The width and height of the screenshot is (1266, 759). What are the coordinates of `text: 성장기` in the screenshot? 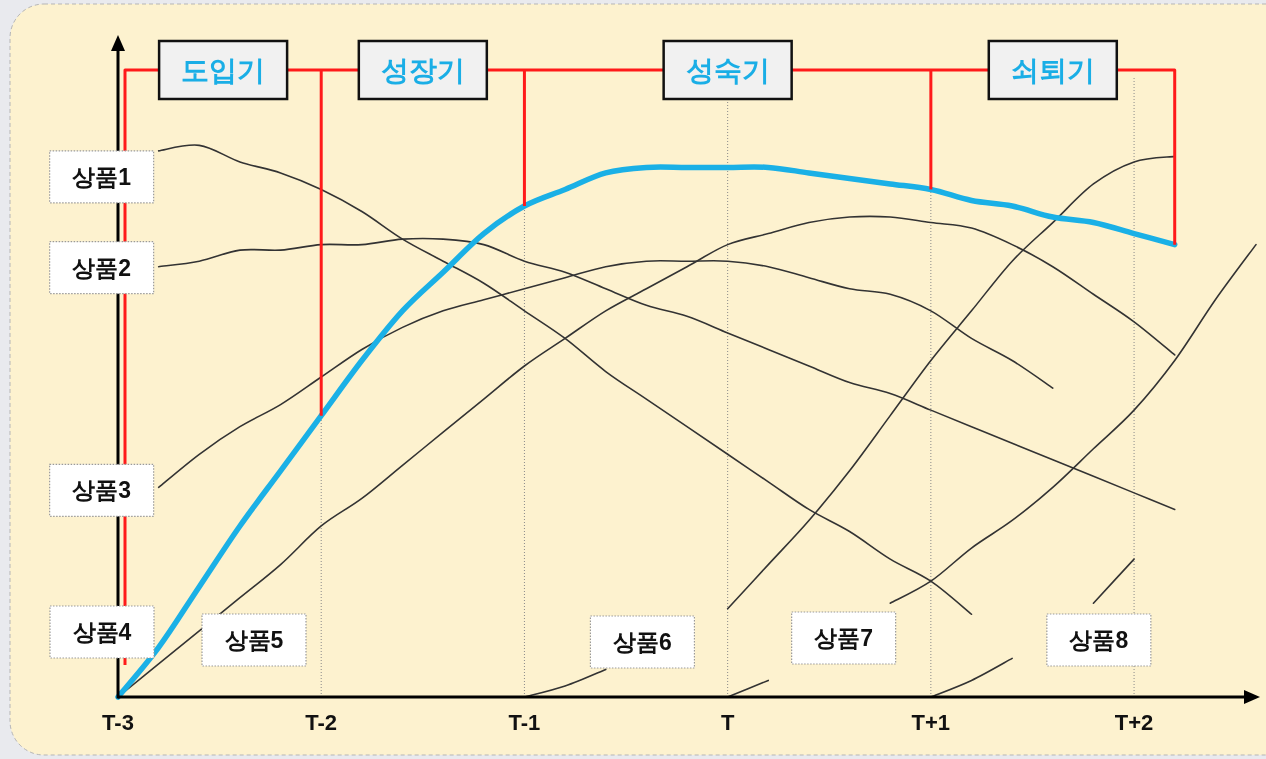 It's located at (422, 70).